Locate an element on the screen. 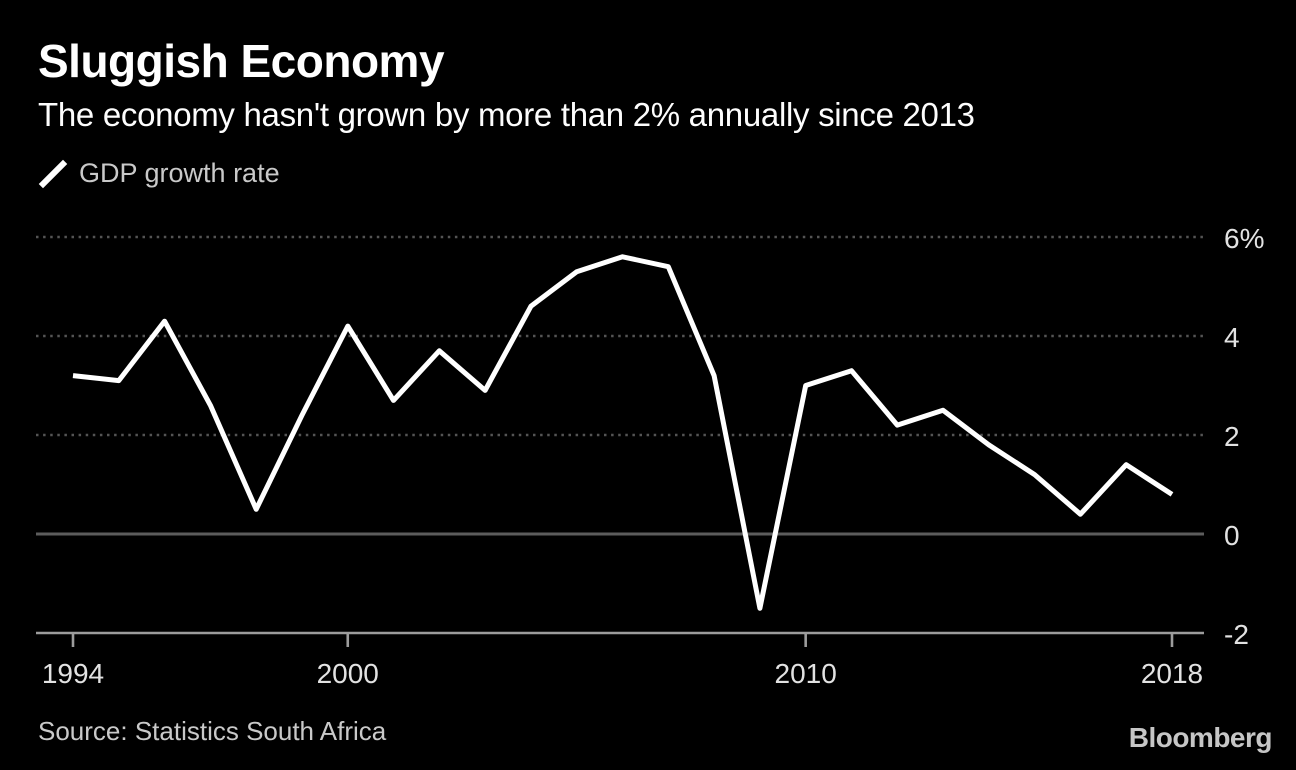 This screenshot has height=770, width=1296. y-axis-tick-label: -2 is located at coordinates (1236, 634).